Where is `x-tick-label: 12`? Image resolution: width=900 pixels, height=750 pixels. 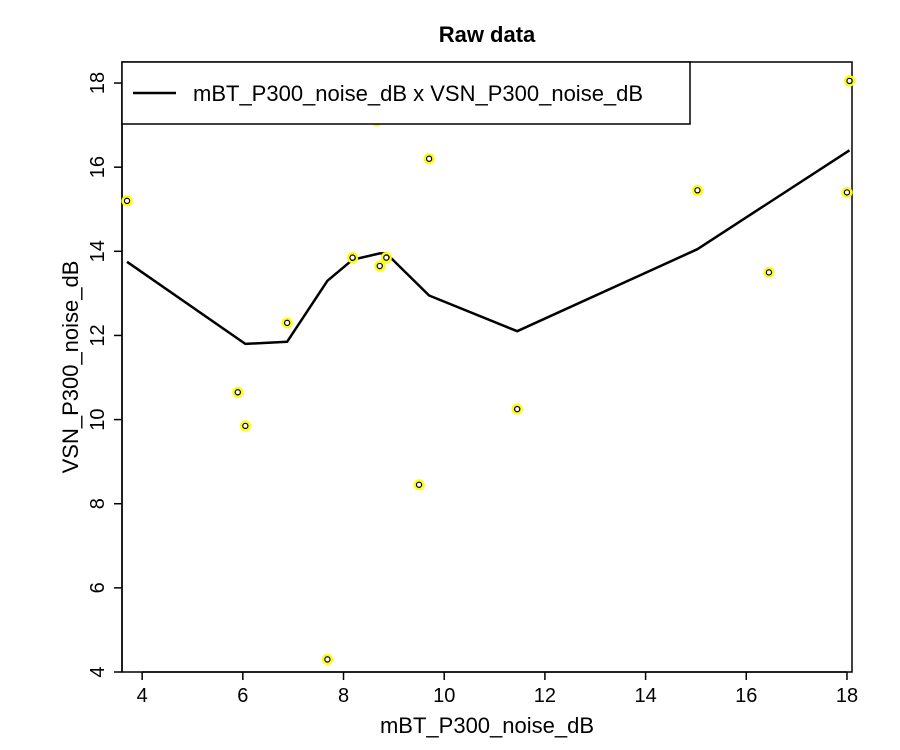 x-tick-label: 12 is located at coordinates (545, 696).